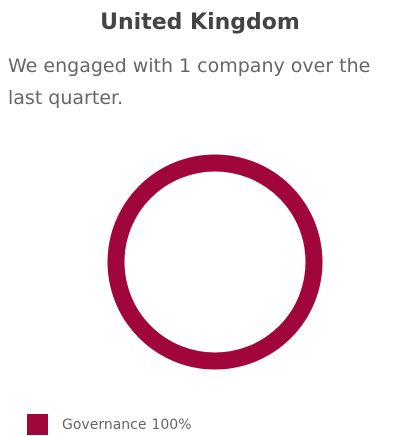  Describe the element at coordinates (37, 424) in the screenshot. I see `legend-swatch` at that location.